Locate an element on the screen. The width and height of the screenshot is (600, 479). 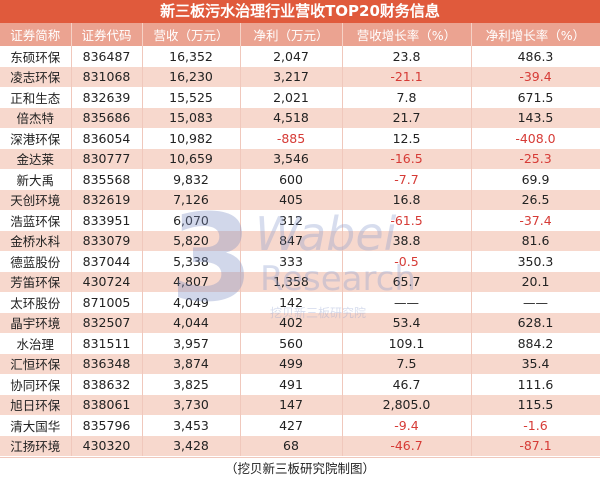
column-header: 证券代码 is located at coordinates (107, 34).